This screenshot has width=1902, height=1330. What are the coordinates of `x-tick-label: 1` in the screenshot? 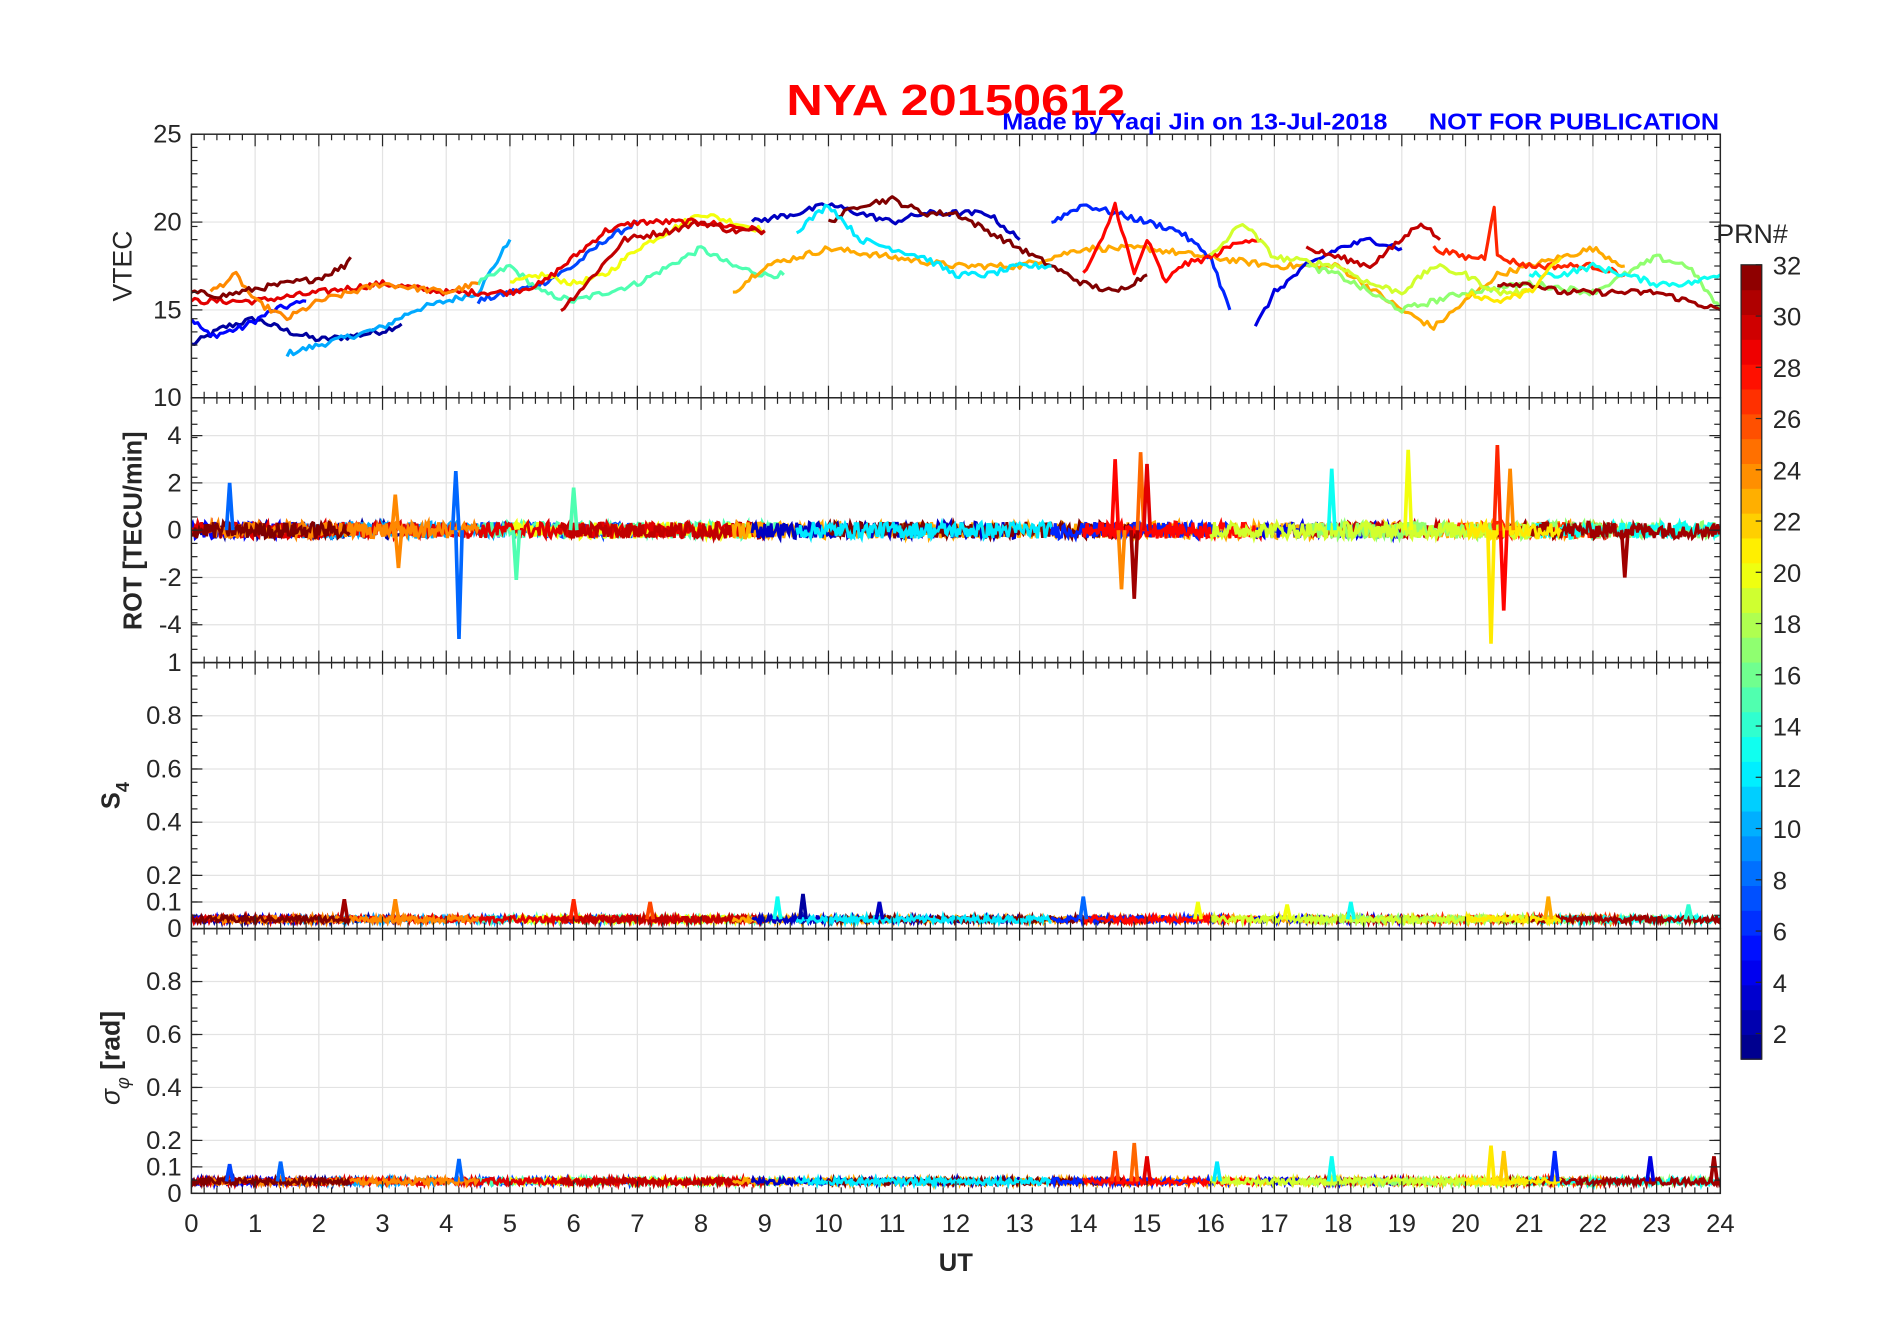 It's located at (255, 1224).